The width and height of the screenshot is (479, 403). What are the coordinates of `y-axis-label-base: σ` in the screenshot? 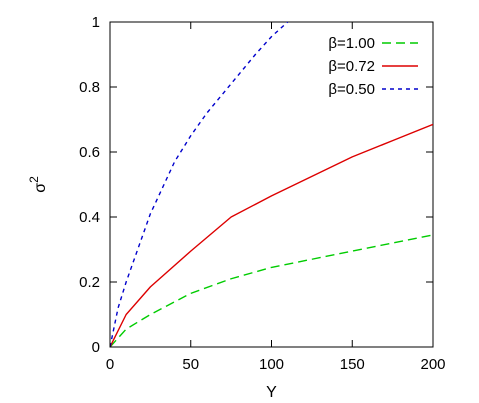 It's located at (40, 188).